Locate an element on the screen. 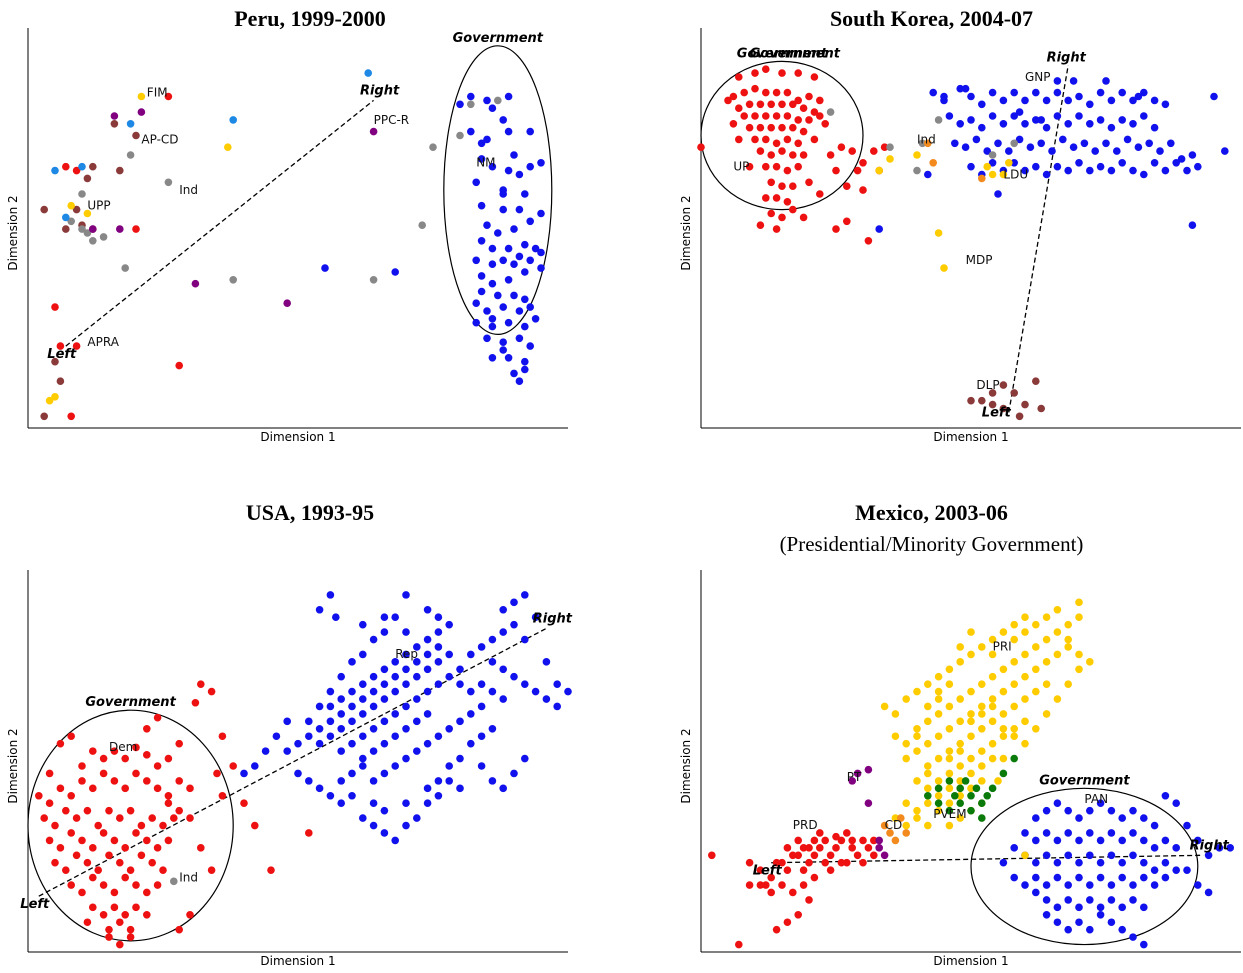 Image resolution: width=1243 pixels, height=973 pixels. left-end-label: Left is located at coordinates (768, 871).